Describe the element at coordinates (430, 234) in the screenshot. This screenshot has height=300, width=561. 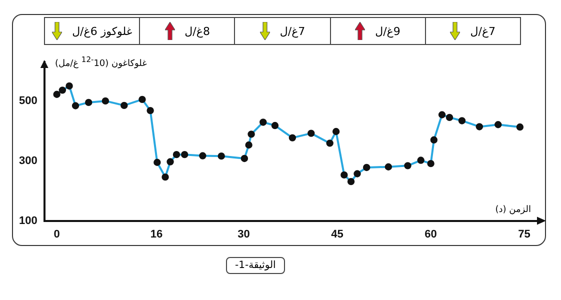
I see `x-tick-label: 60` at that location.